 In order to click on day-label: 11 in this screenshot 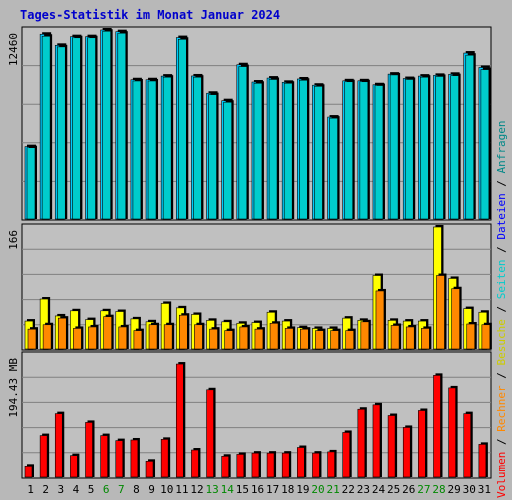, I will do `click(181, 489)`.